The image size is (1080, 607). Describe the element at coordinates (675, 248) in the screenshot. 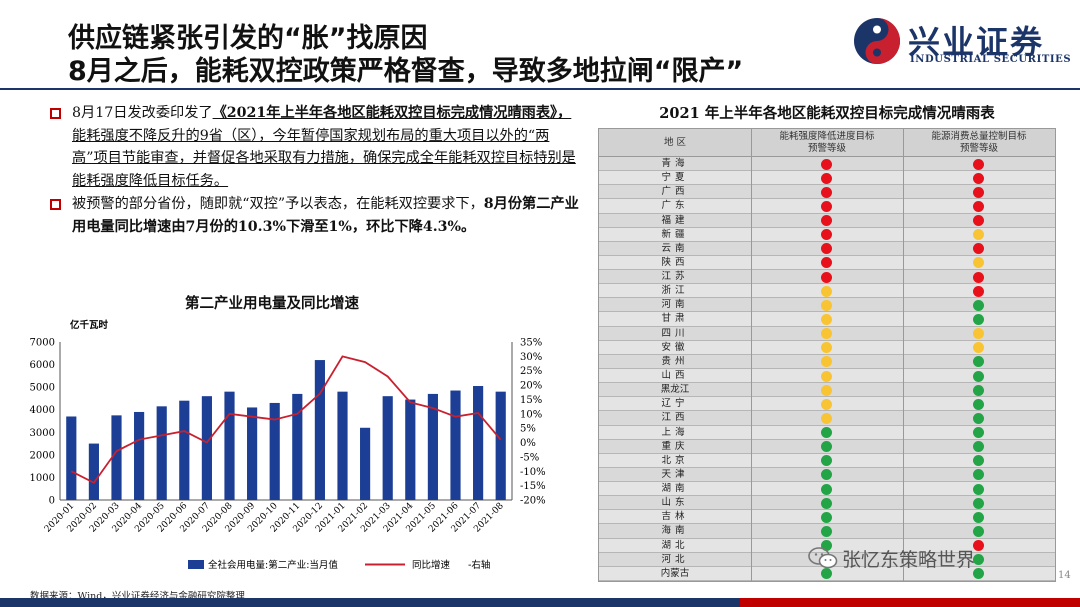

I see `region-name: 云南` at that location.